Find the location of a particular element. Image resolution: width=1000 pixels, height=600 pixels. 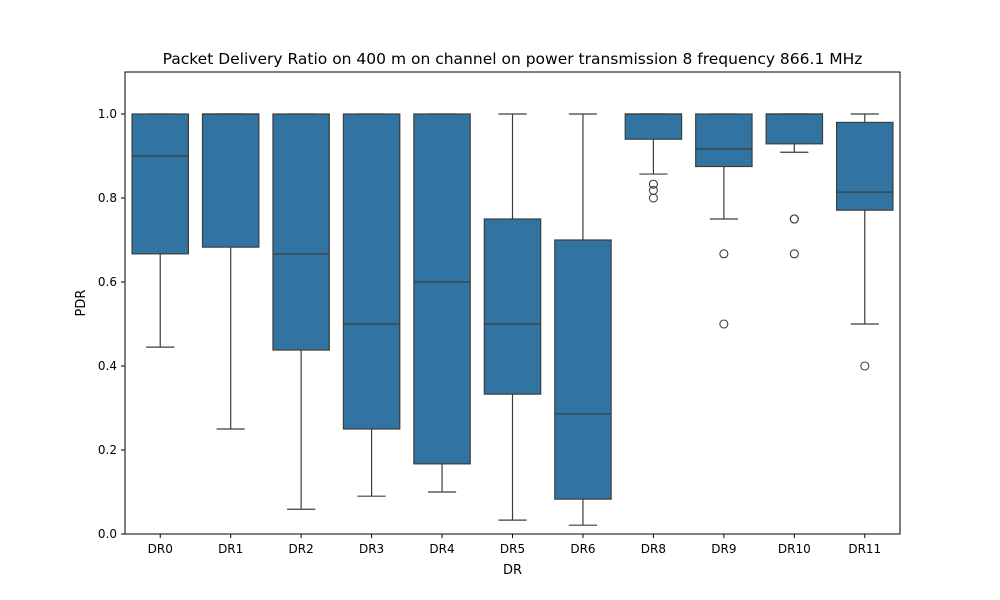

x-tick-label: DR5 is located at coordinates (512, 549).